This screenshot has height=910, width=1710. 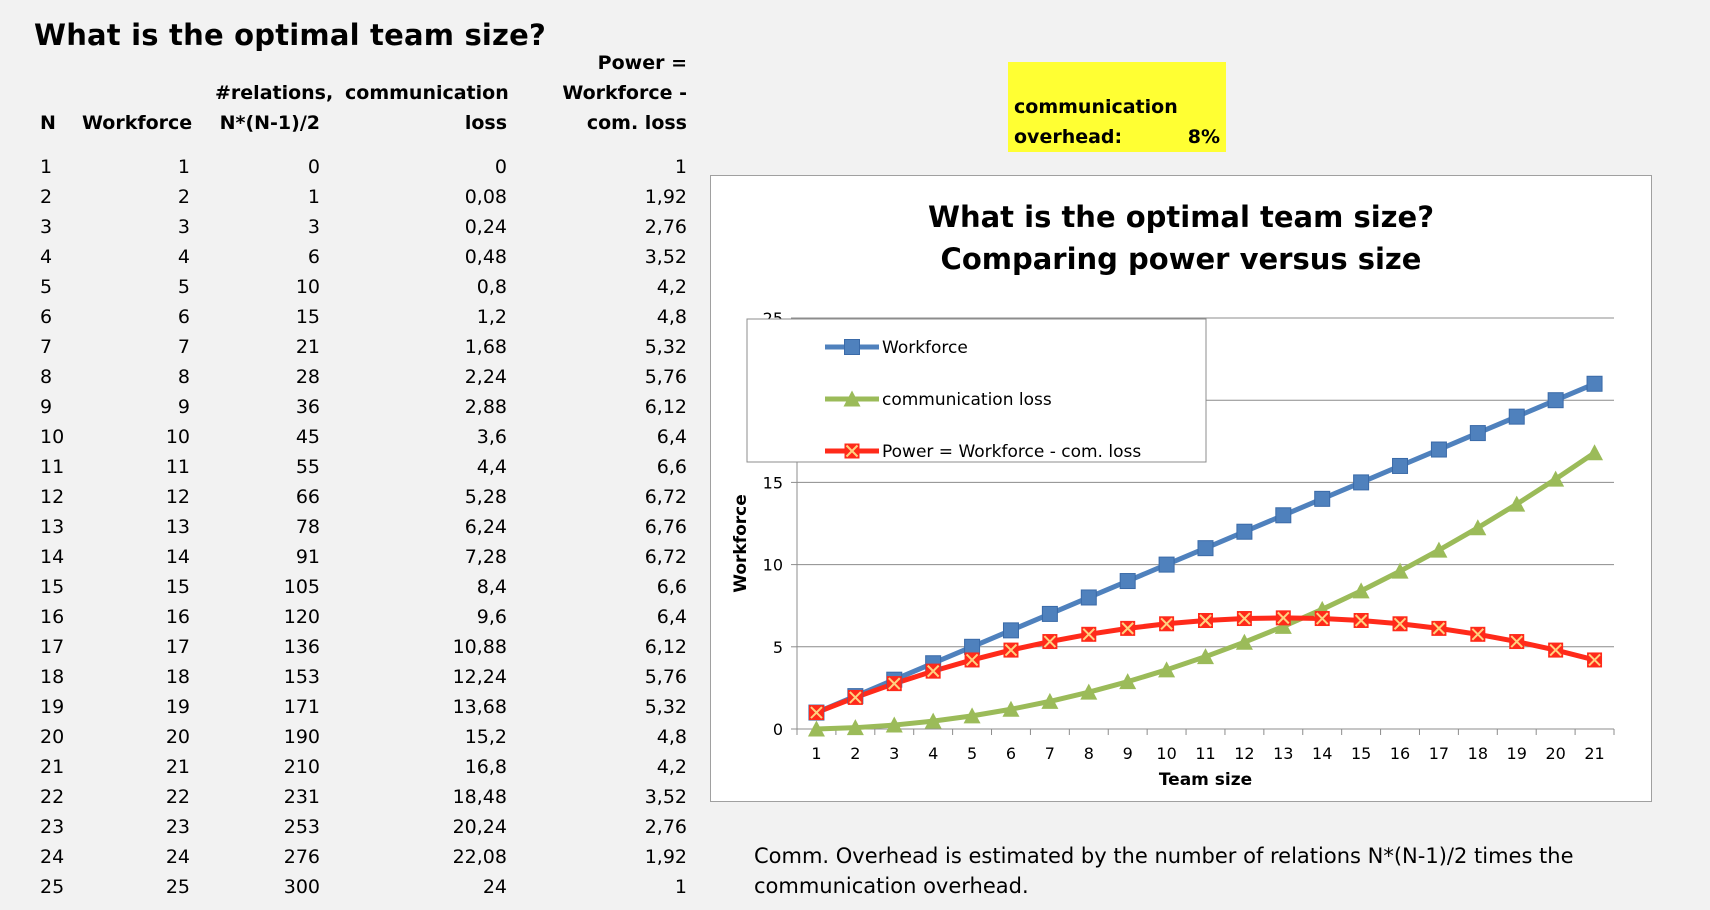 What do you see at coordinates (177, 497) in the screenshot?
I see `cell-workforce: 12` at bounding box center [177, 497].